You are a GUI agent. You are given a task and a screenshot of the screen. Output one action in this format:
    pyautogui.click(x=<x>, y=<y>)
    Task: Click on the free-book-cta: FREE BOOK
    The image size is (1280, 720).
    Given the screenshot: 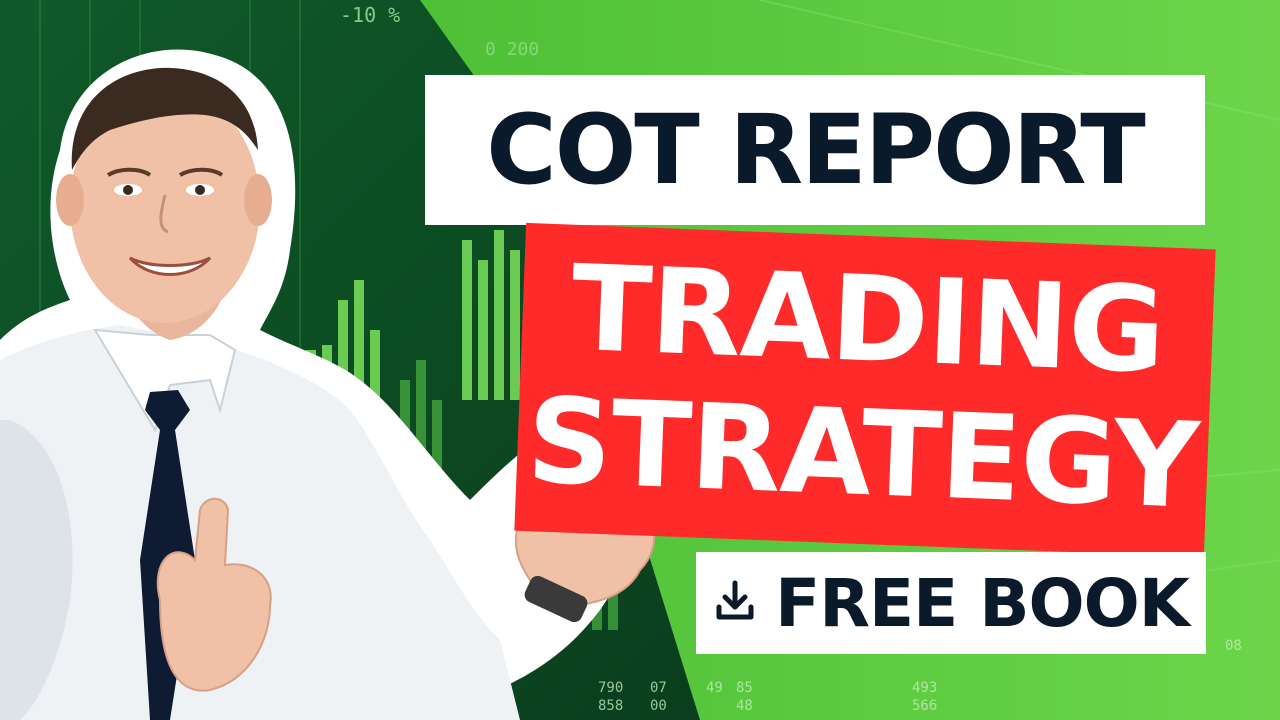 What is the action you would take?
    pyautogui.click(x=951, y=603)
    